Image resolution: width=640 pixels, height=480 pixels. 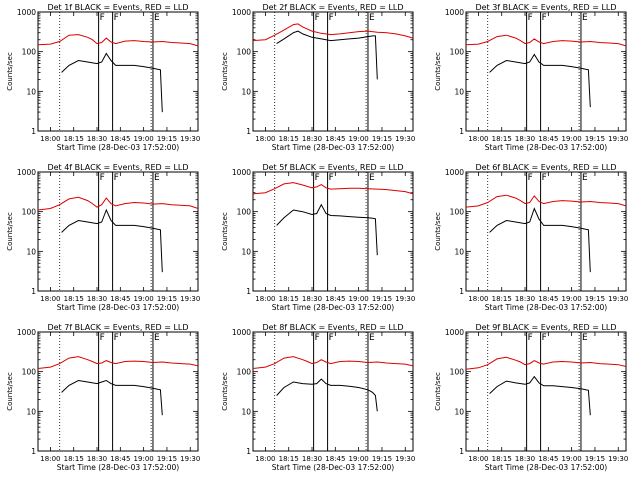 What do you see at coordinates (332, 167) in the screenshot?
I see `chart-title: Det 5f BLACK = Events, RED = LLD` at bounding box center [332, 167].